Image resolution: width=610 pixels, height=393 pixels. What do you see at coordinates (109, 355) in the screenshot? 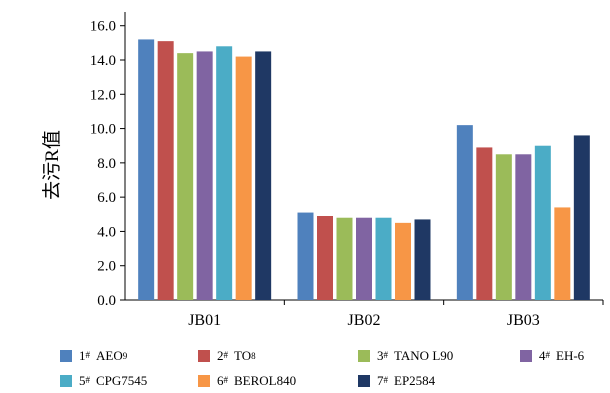
I see `legend-label: AEO` at bounding box center [109, 355].